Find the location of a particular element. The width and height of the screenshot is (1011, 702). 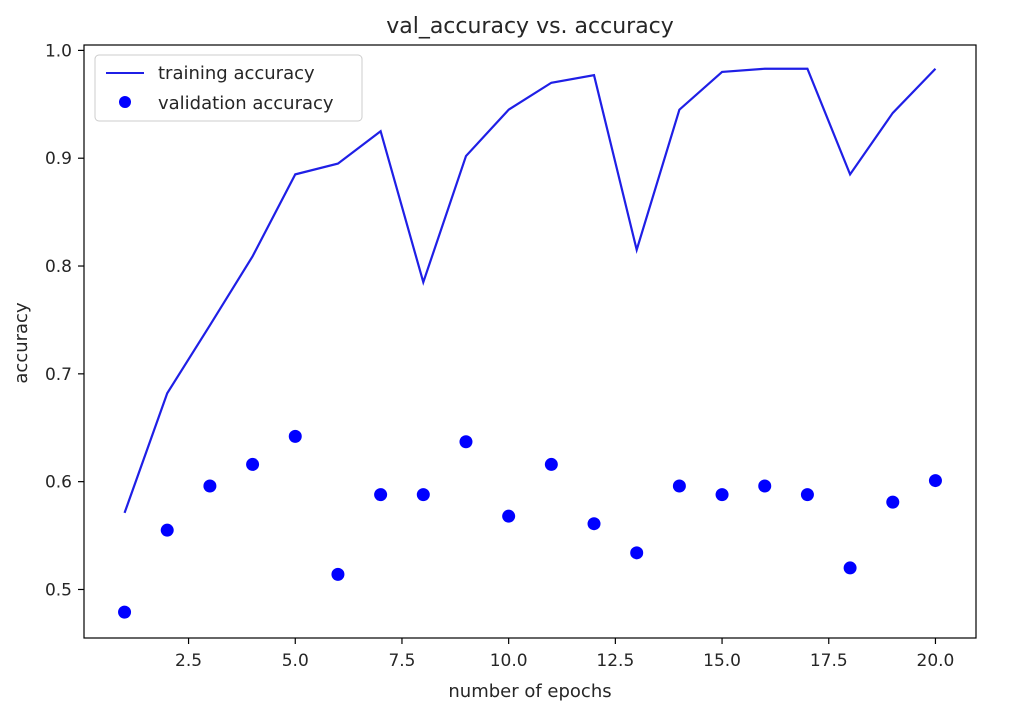

x-tick-label: 2.5 is located at coordinates (188, 661).